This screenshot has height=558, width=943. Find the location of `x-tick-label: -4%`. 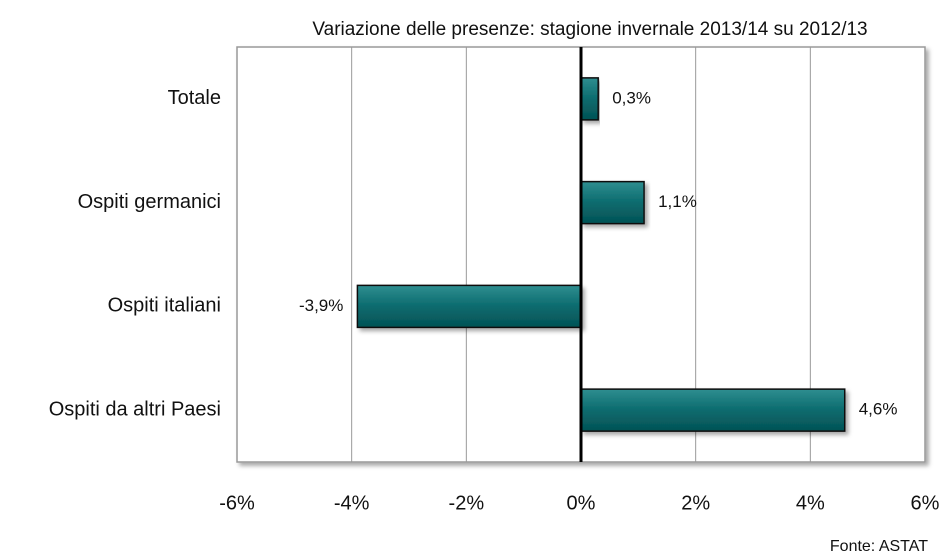

x-tick-label: -4% is located at coordinates (352, 503).